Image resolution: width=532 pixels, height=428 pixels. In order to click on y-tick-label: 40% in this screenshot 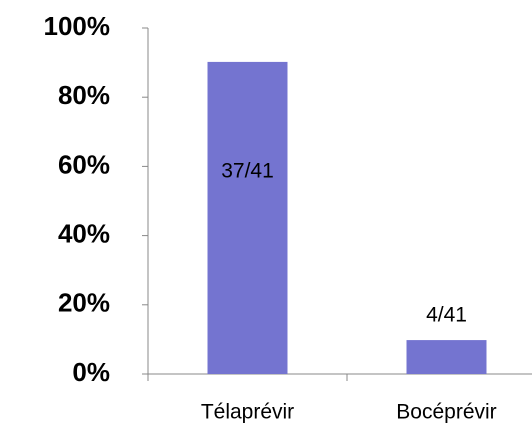, I will do `click(84, 233)`.